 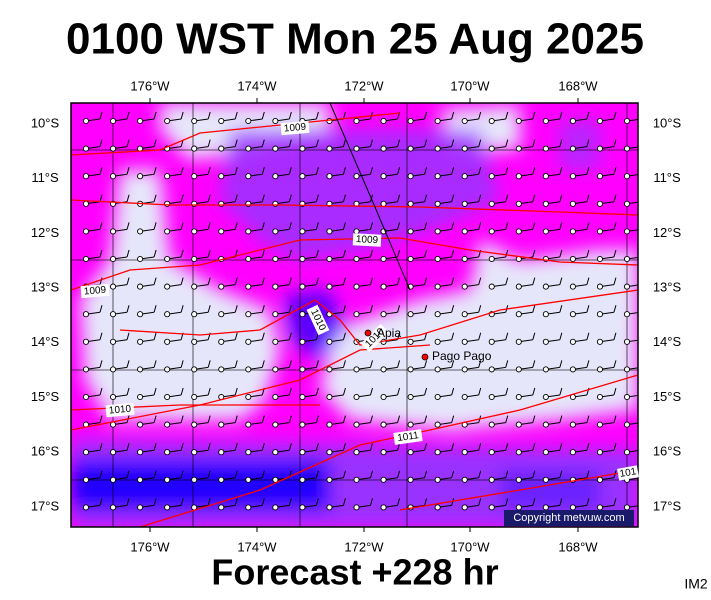 What do you see at coordinates (364, 546) in the screenshot?
I see `lon-label: 172°W` at bounding box center [364, 546].